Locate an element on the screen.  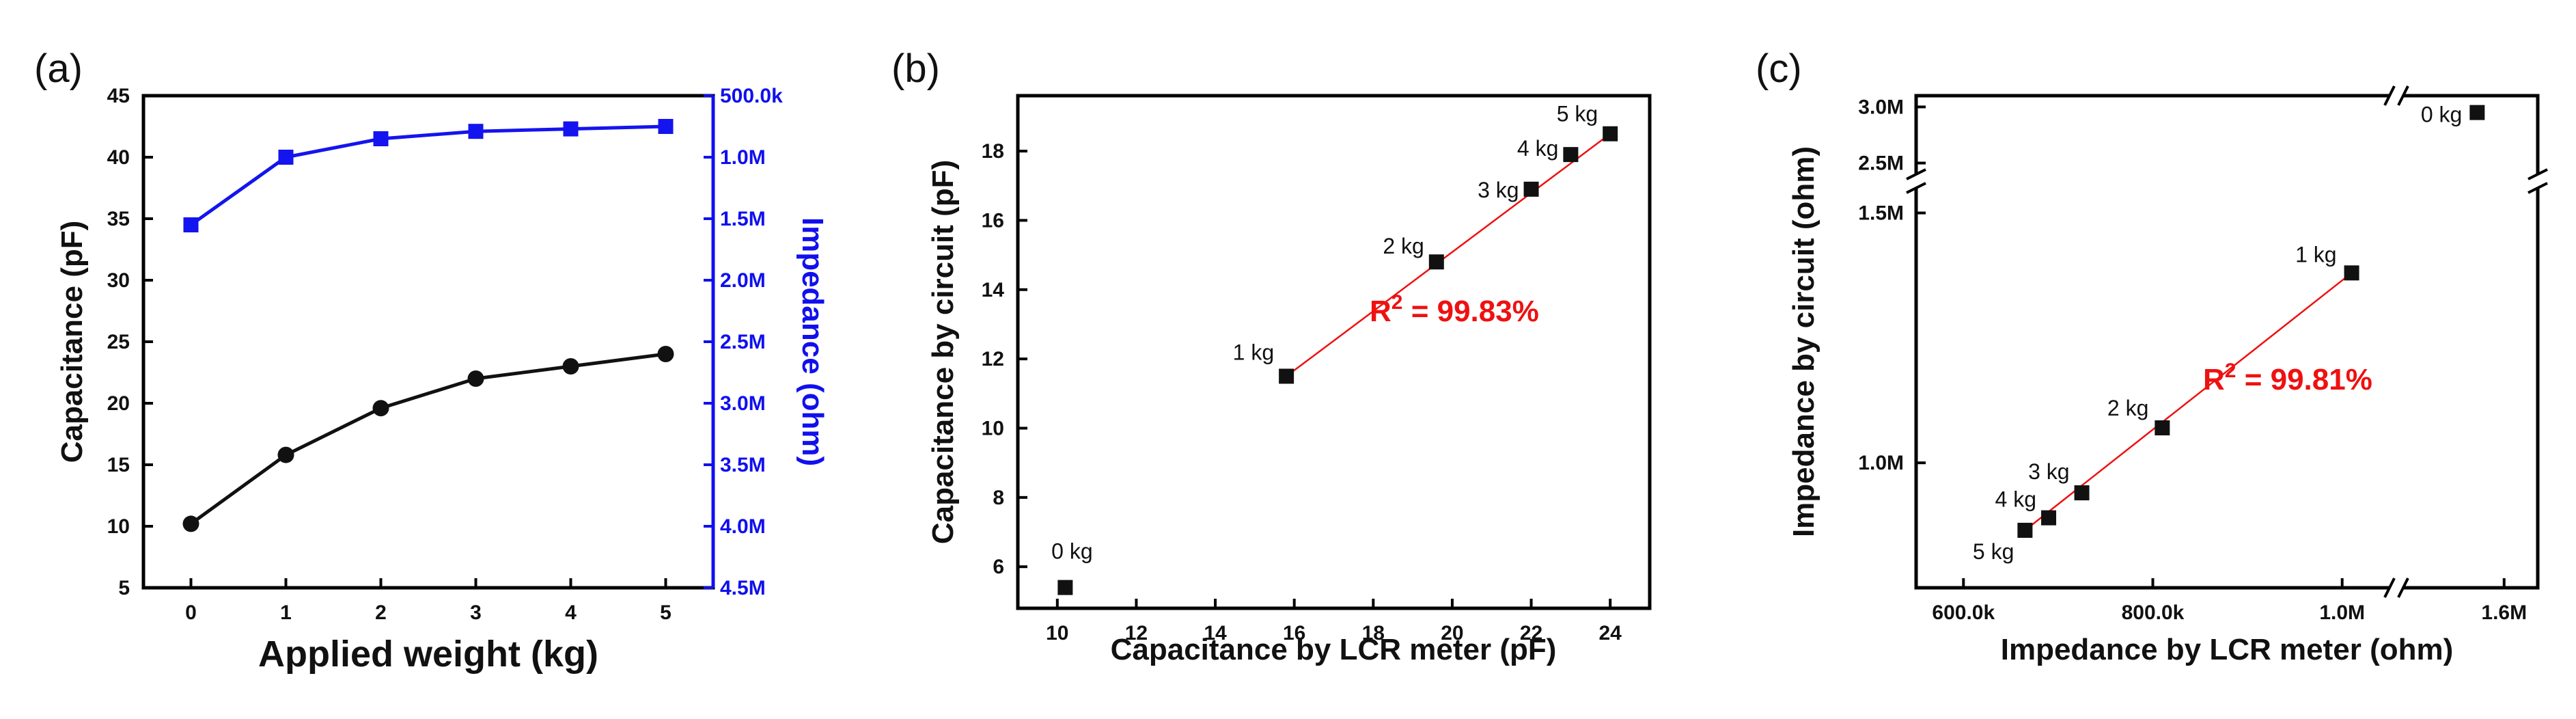
panel-b-fit is located at coordinates (1449, 255).